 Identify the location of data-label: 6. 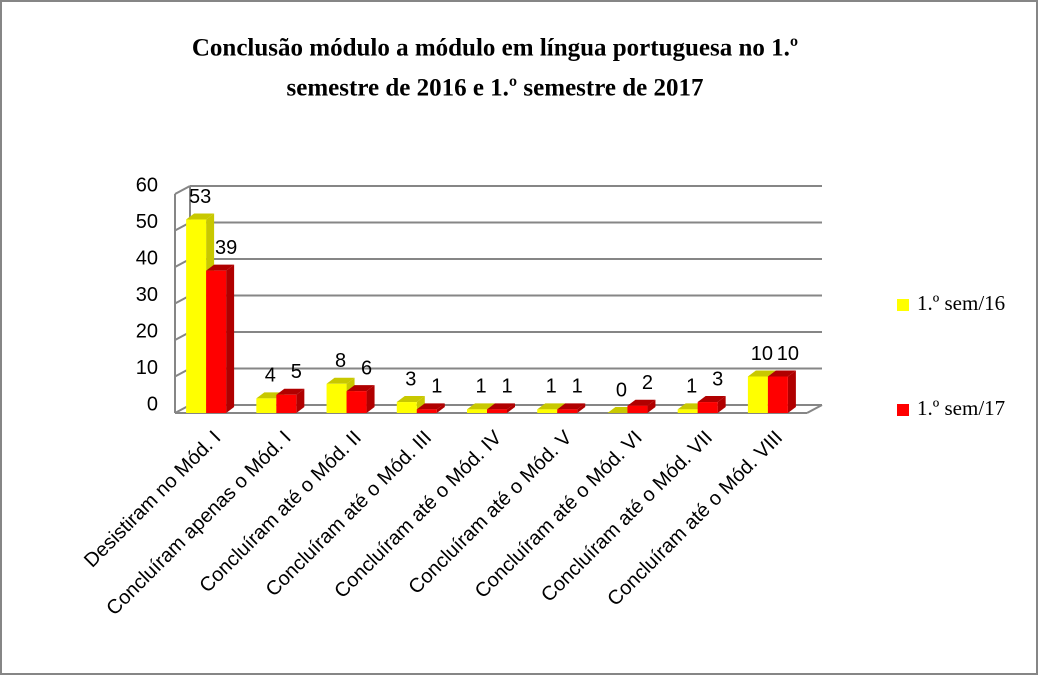
(366, 368).